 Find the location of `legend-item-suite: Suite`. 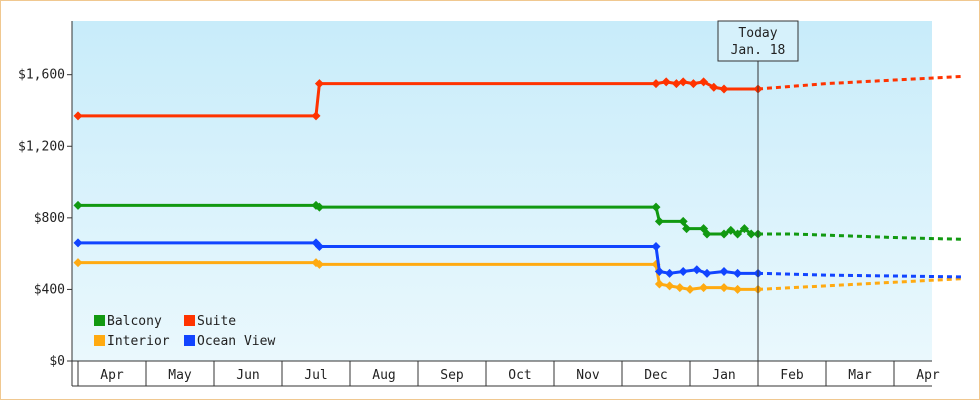

legend-item-suite: Suite is located at coordinates (210, 321).